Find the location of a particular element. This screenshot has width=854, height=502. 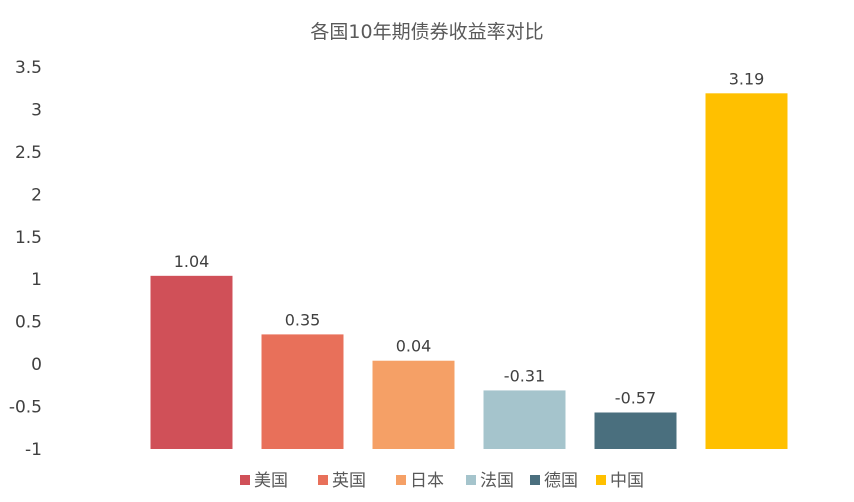

legend-label: 英国 is located at coordinates (349, 481).